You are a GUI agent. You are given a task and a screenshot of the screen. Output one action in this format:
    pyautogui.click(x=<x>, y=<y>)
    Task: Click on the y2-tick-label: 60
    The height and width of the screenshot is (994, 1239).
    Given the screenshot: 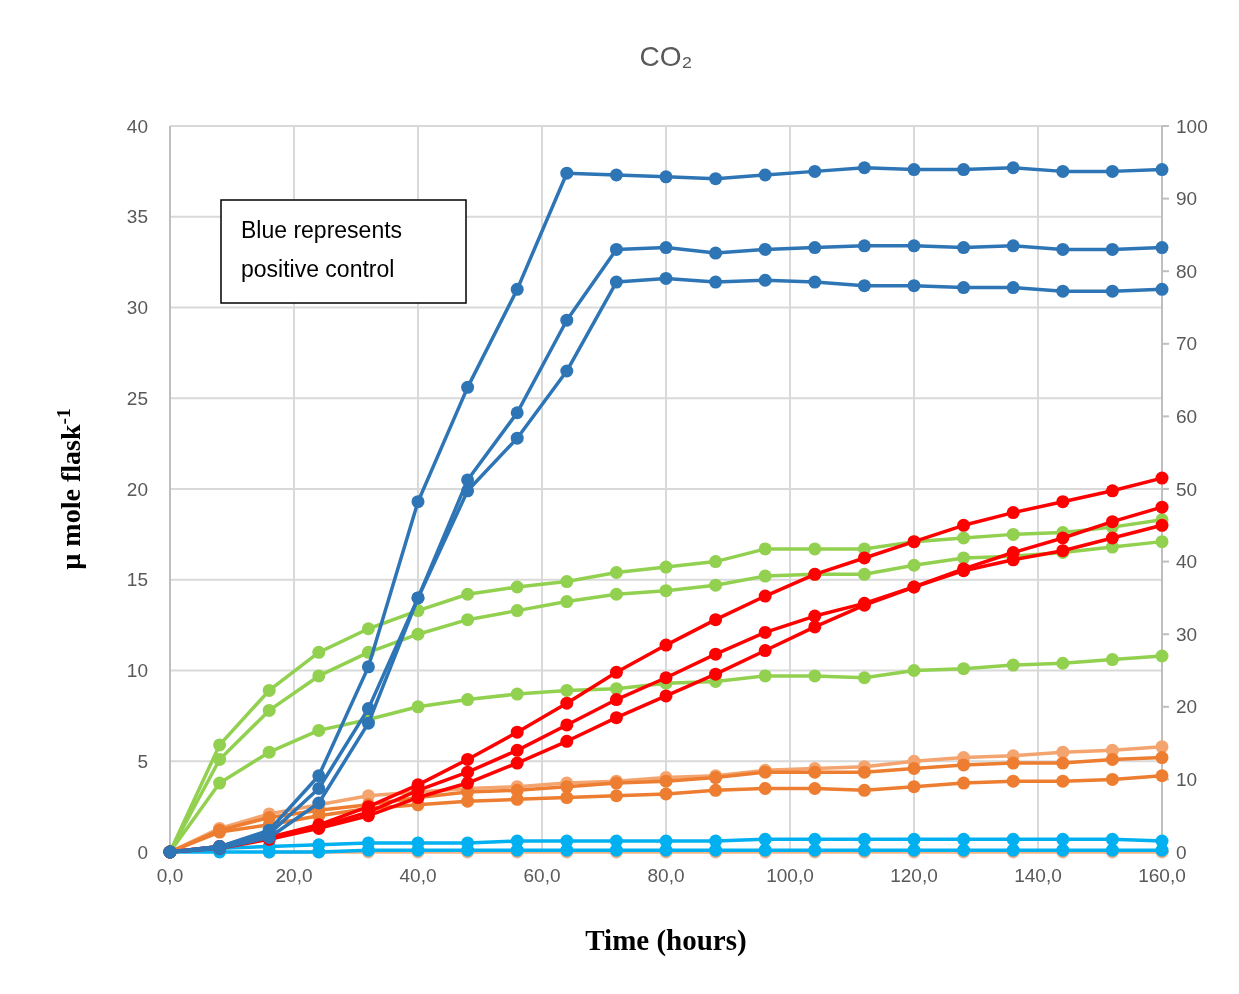 What is the action you would take?
    pyautogui.click(x=1187, y=417)
    